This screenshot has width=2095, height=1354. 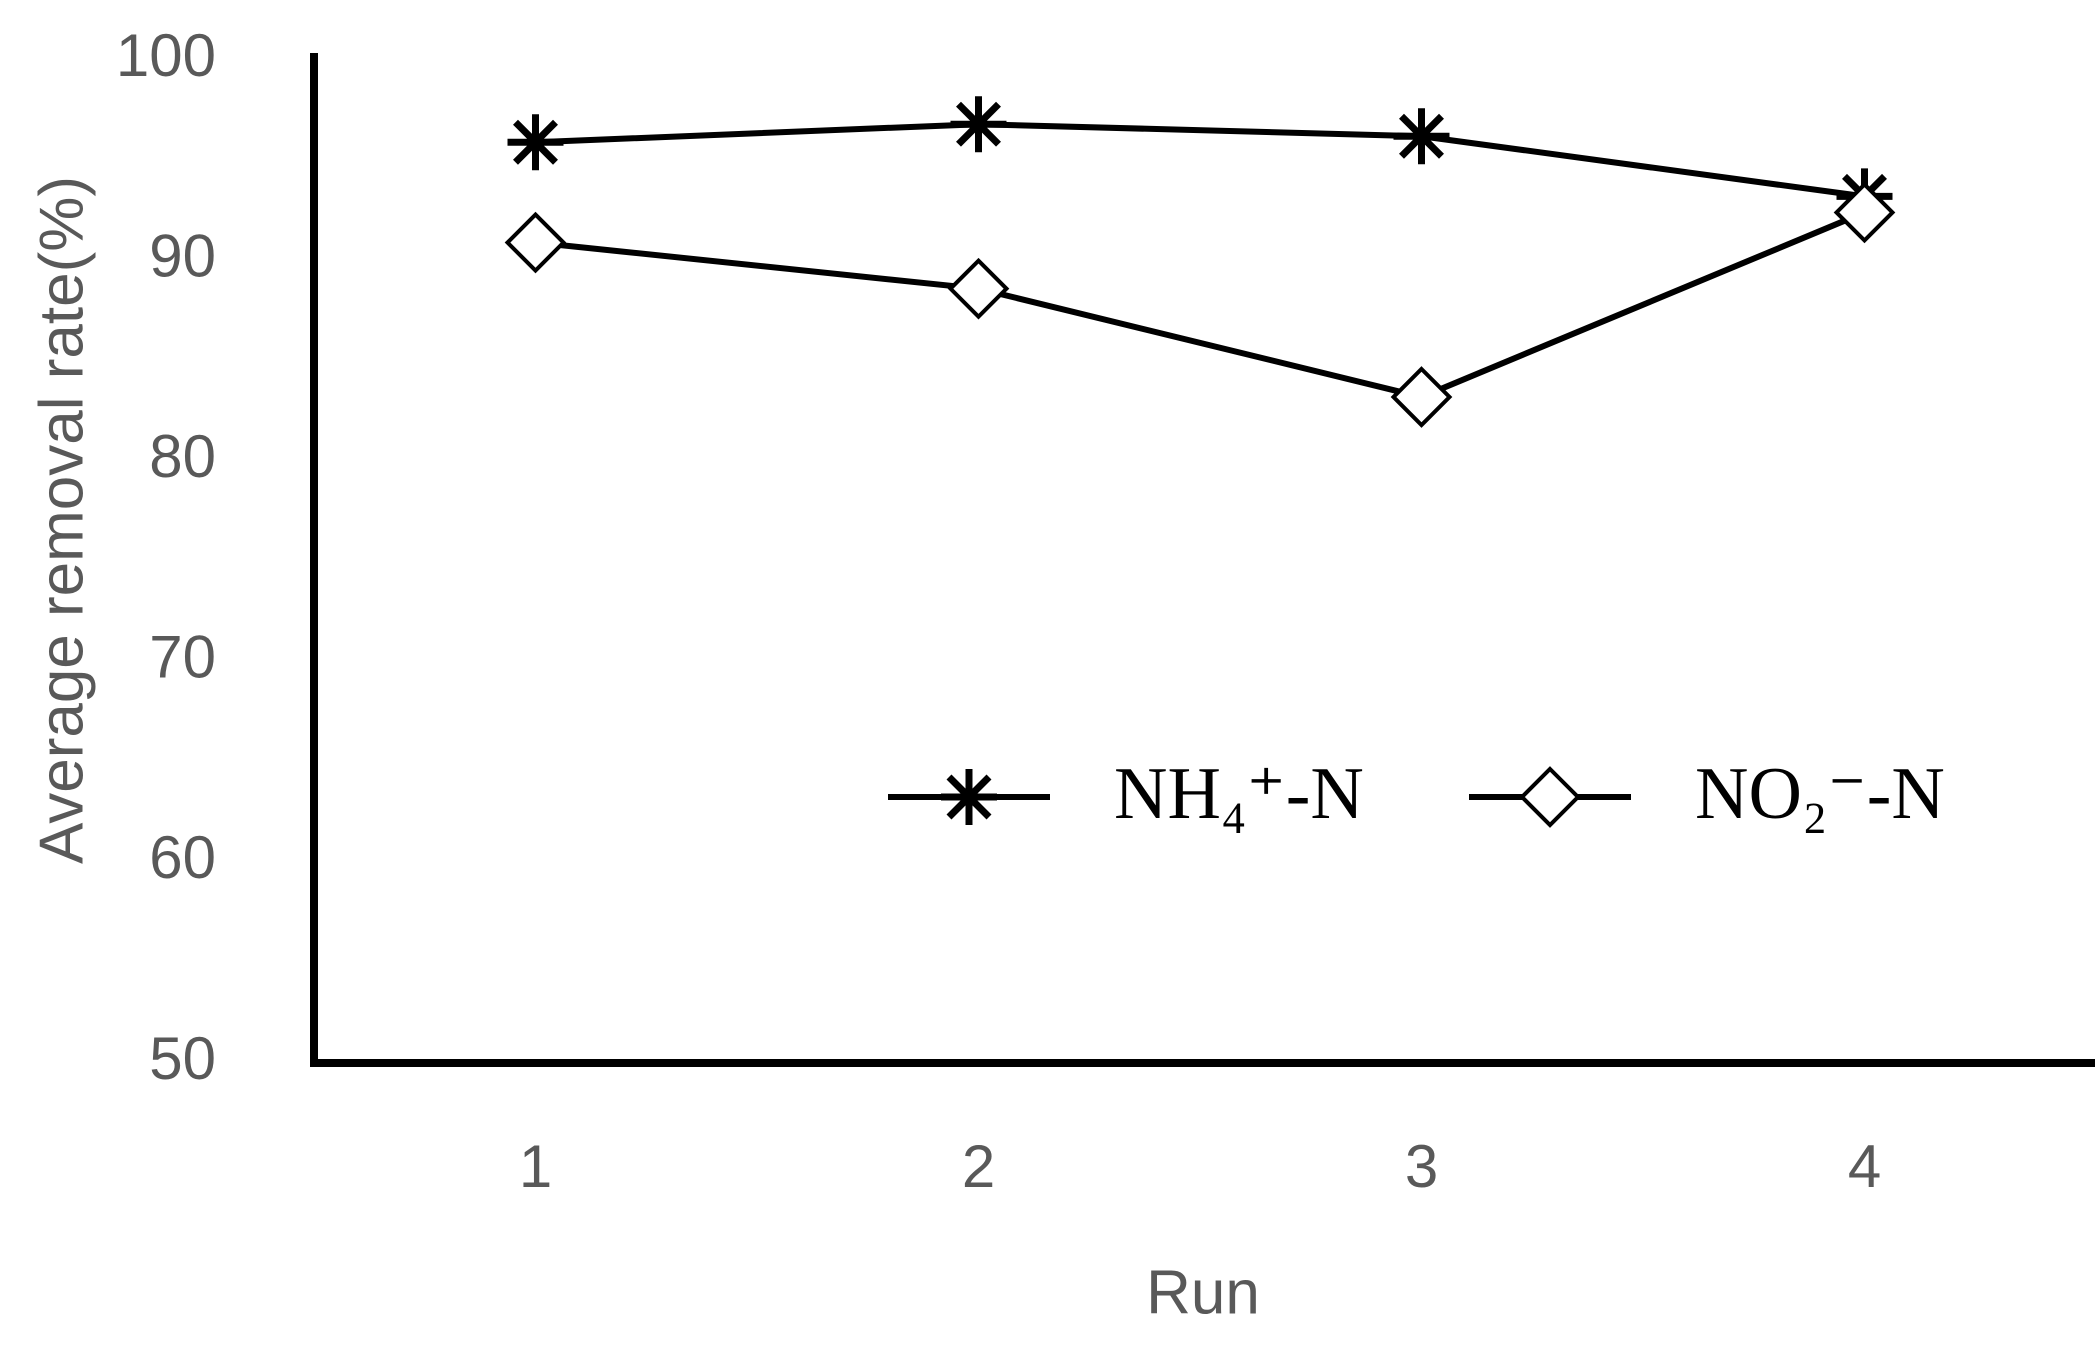 What do you see at coordinates (1864, 1166) in the screenshot?
I see `x-tick-label: 4` at bounding box center [1864, 1166].